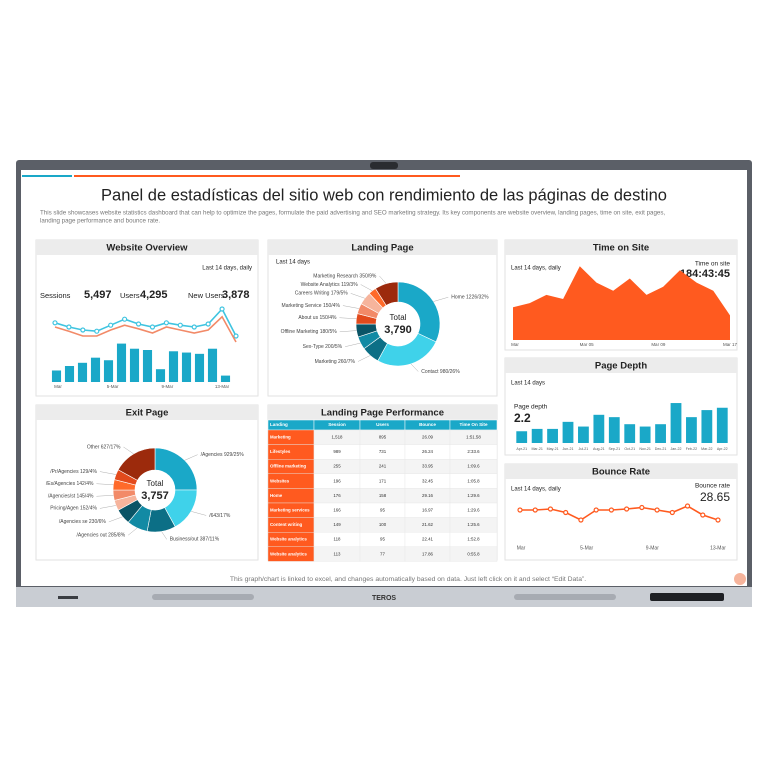 The width and height of the screenshot is (768, 768). I want to click on metric-label: Users, so click(130, 295).